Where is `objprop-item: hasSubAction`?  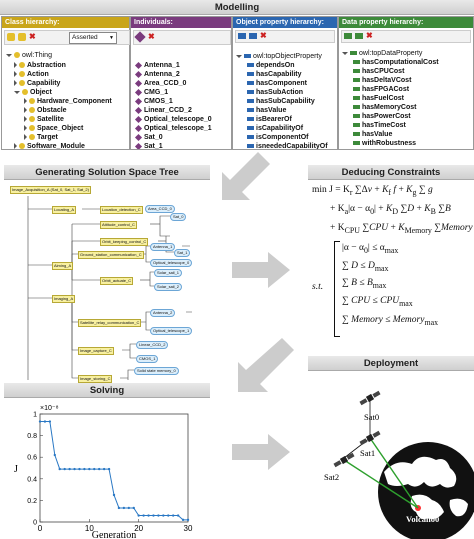
objprop-item: hasSubAction is located at coordinates (275, 92).